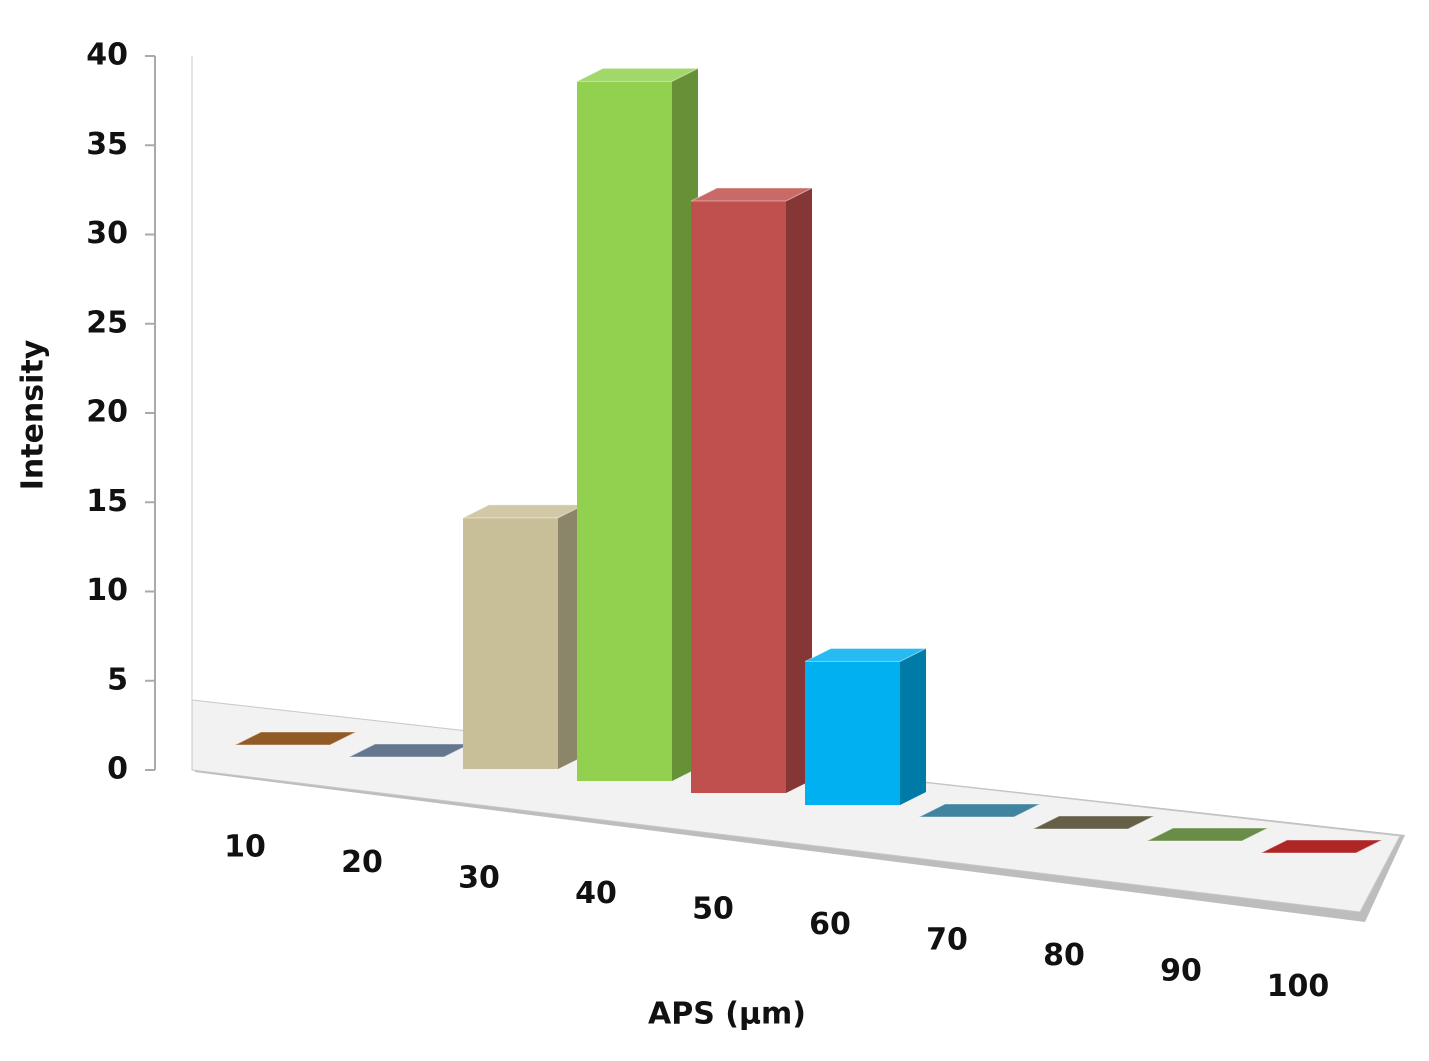 The image size is (1429, 1061). What do you see at coordinates (107, 501) in the screenshot?
I see `y-tick-label: 15` at bounding box center [107, 501].